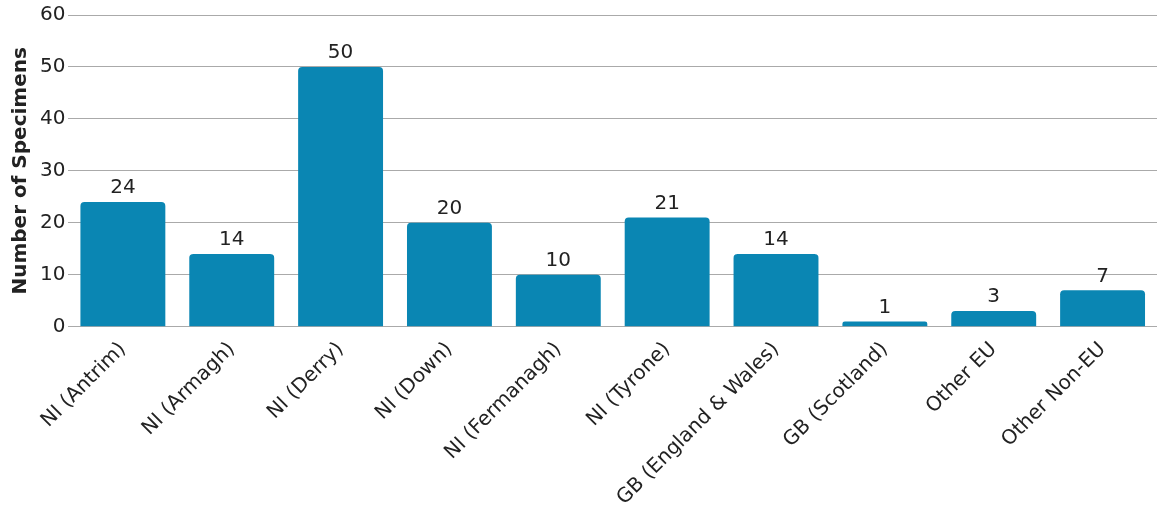 The image size is (1167, 513). Describe the element at coordinates (558, 258) in the screenshot. I see `data-label: 10` at that location.